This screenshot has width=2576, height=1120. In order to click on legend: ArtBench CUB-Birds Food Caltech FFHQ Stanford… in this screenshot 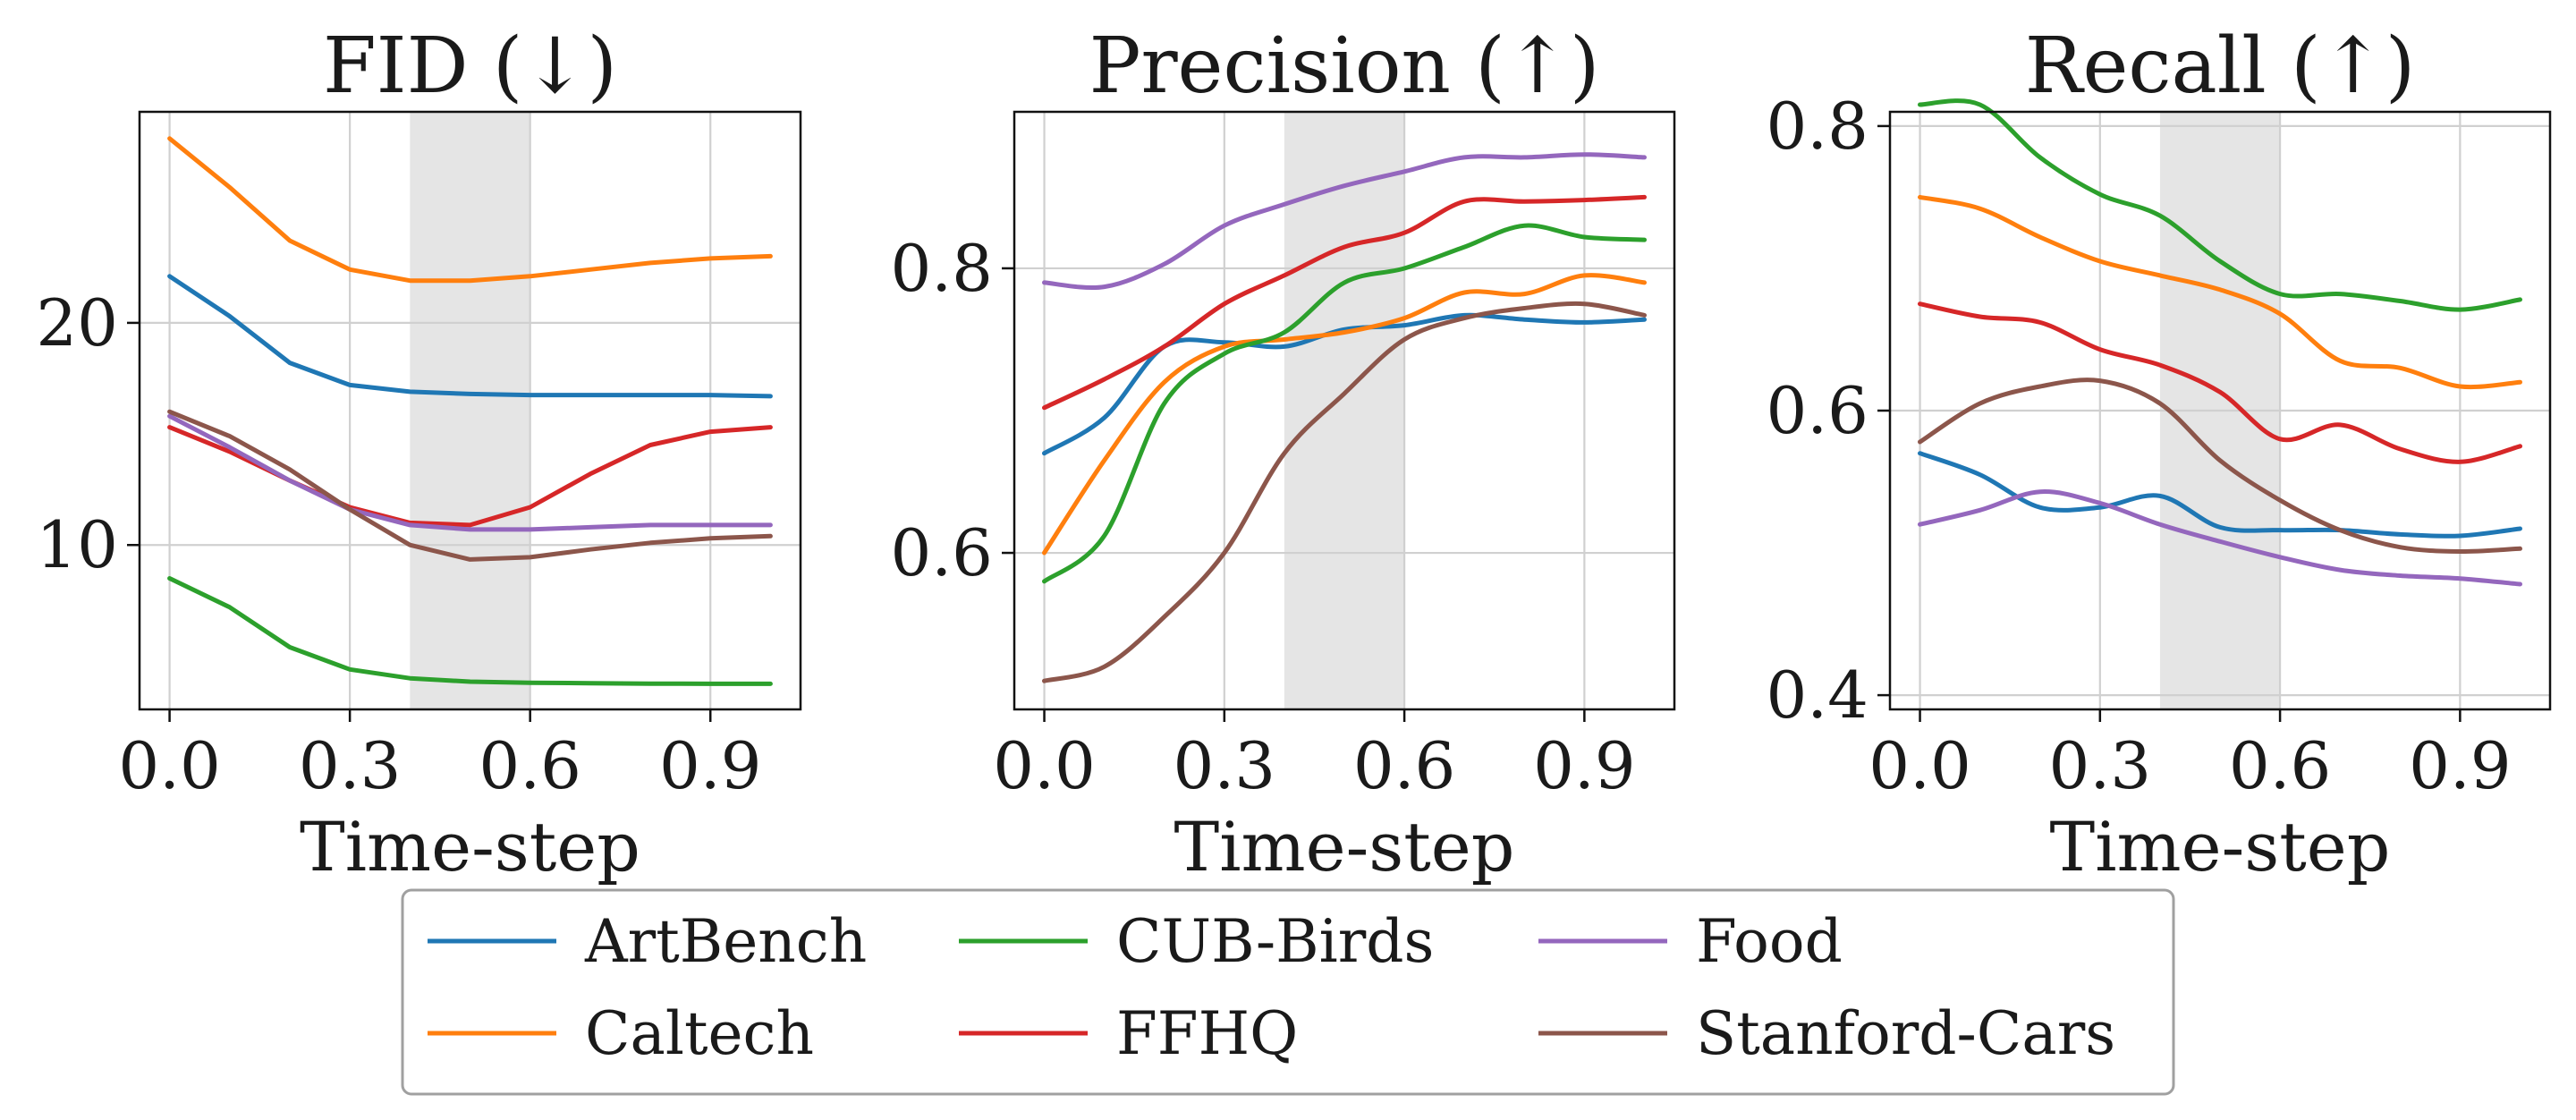, I will do `click(1288, 992)`.